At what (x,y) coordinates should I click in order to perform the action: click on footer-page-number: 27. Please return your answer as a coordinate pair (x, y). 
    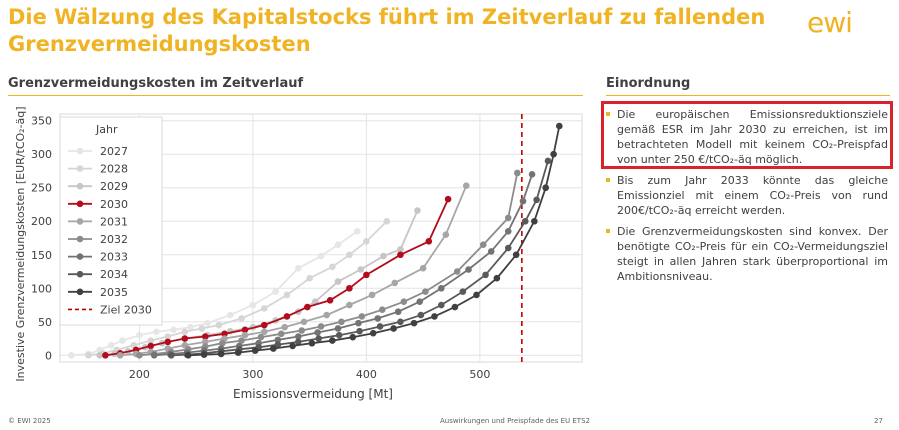
    Looking at the image, I should click on (878, 421).